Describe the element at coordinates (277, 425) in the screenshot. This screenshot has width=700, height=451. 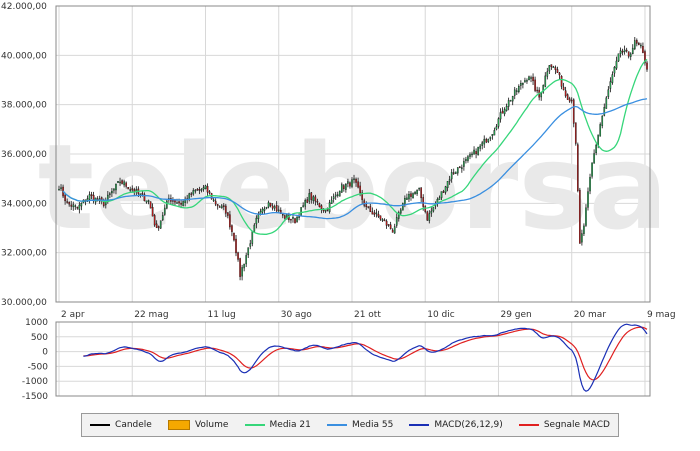
I see `legend-item-media21: Media 21` at that location.